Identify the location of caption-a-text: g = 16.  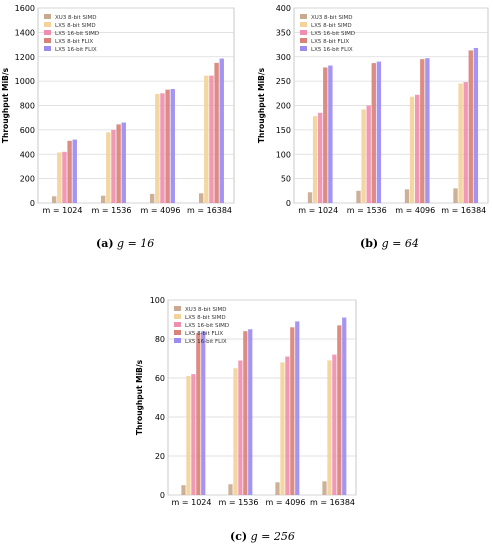
(136, 243).